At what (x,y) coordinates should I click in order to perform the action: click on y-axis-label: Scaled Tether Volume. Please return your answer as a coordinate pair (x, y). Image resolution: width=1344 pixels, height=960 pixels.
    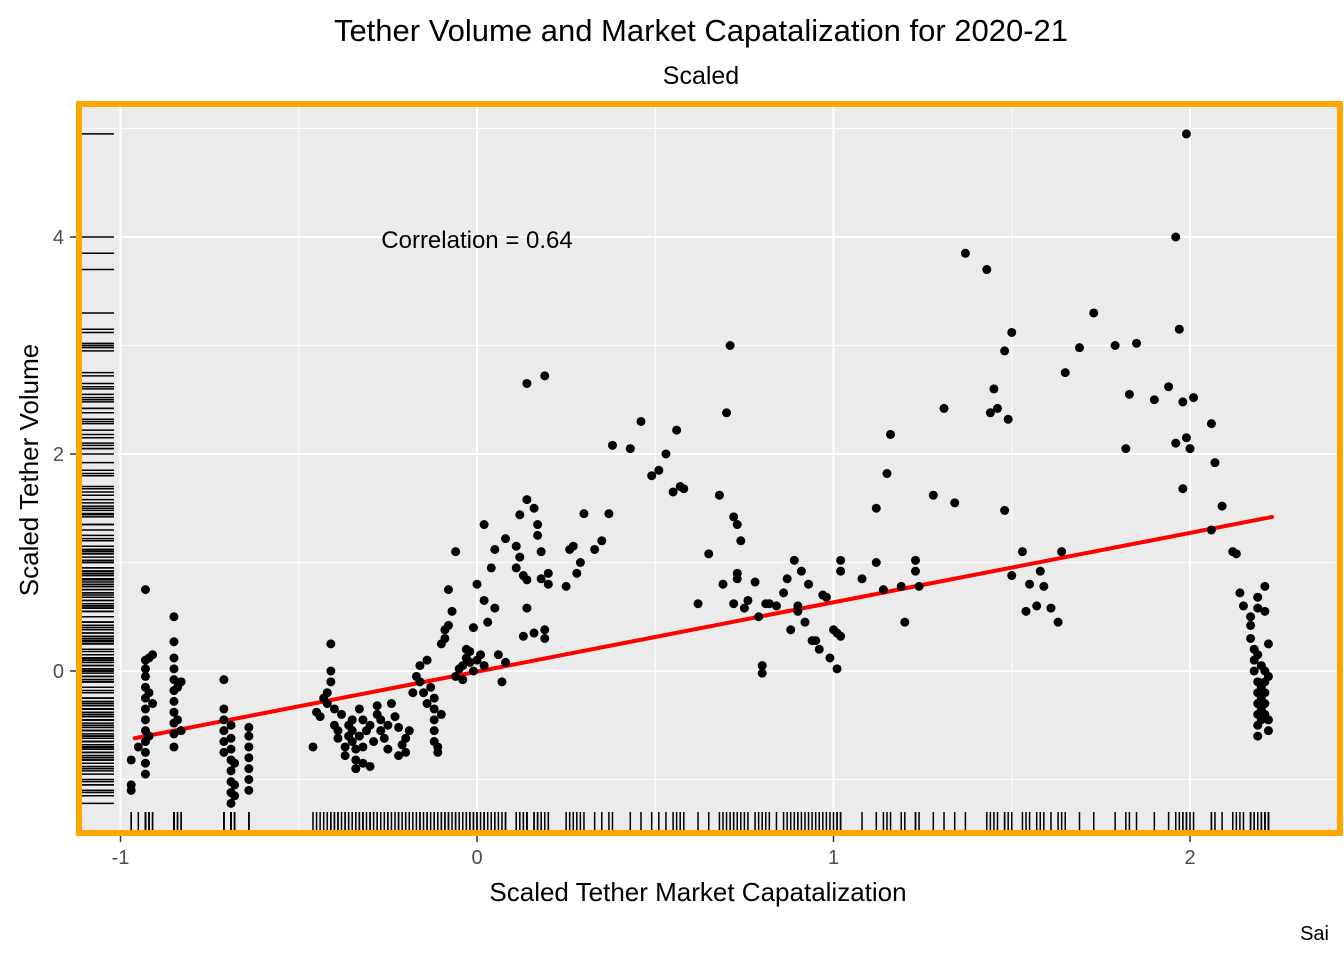
    Looking at the image, I should click on (29, 470).